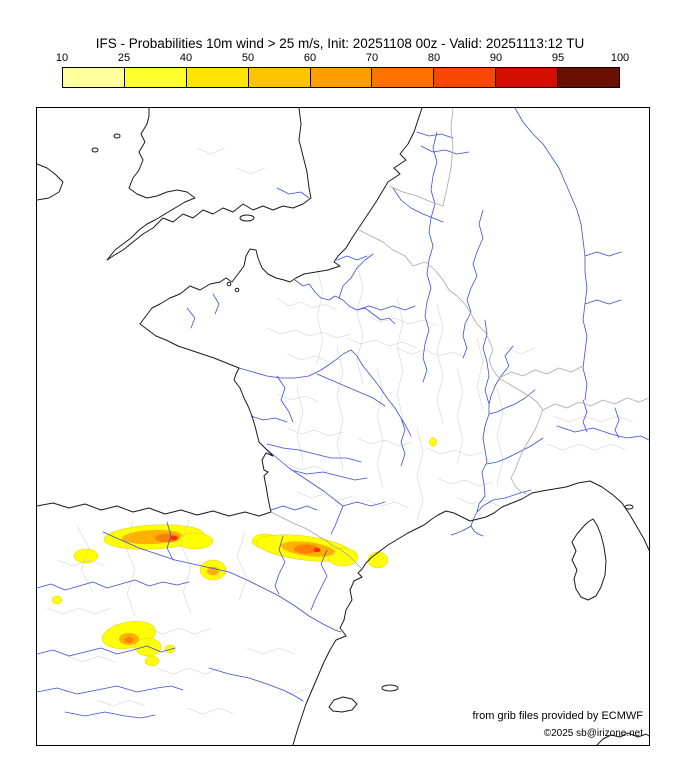 This screenshot has width=680, height=758. Describe the element at coordinates (497, 428) in the screenshot. I see `rivers-rhone` at that location.